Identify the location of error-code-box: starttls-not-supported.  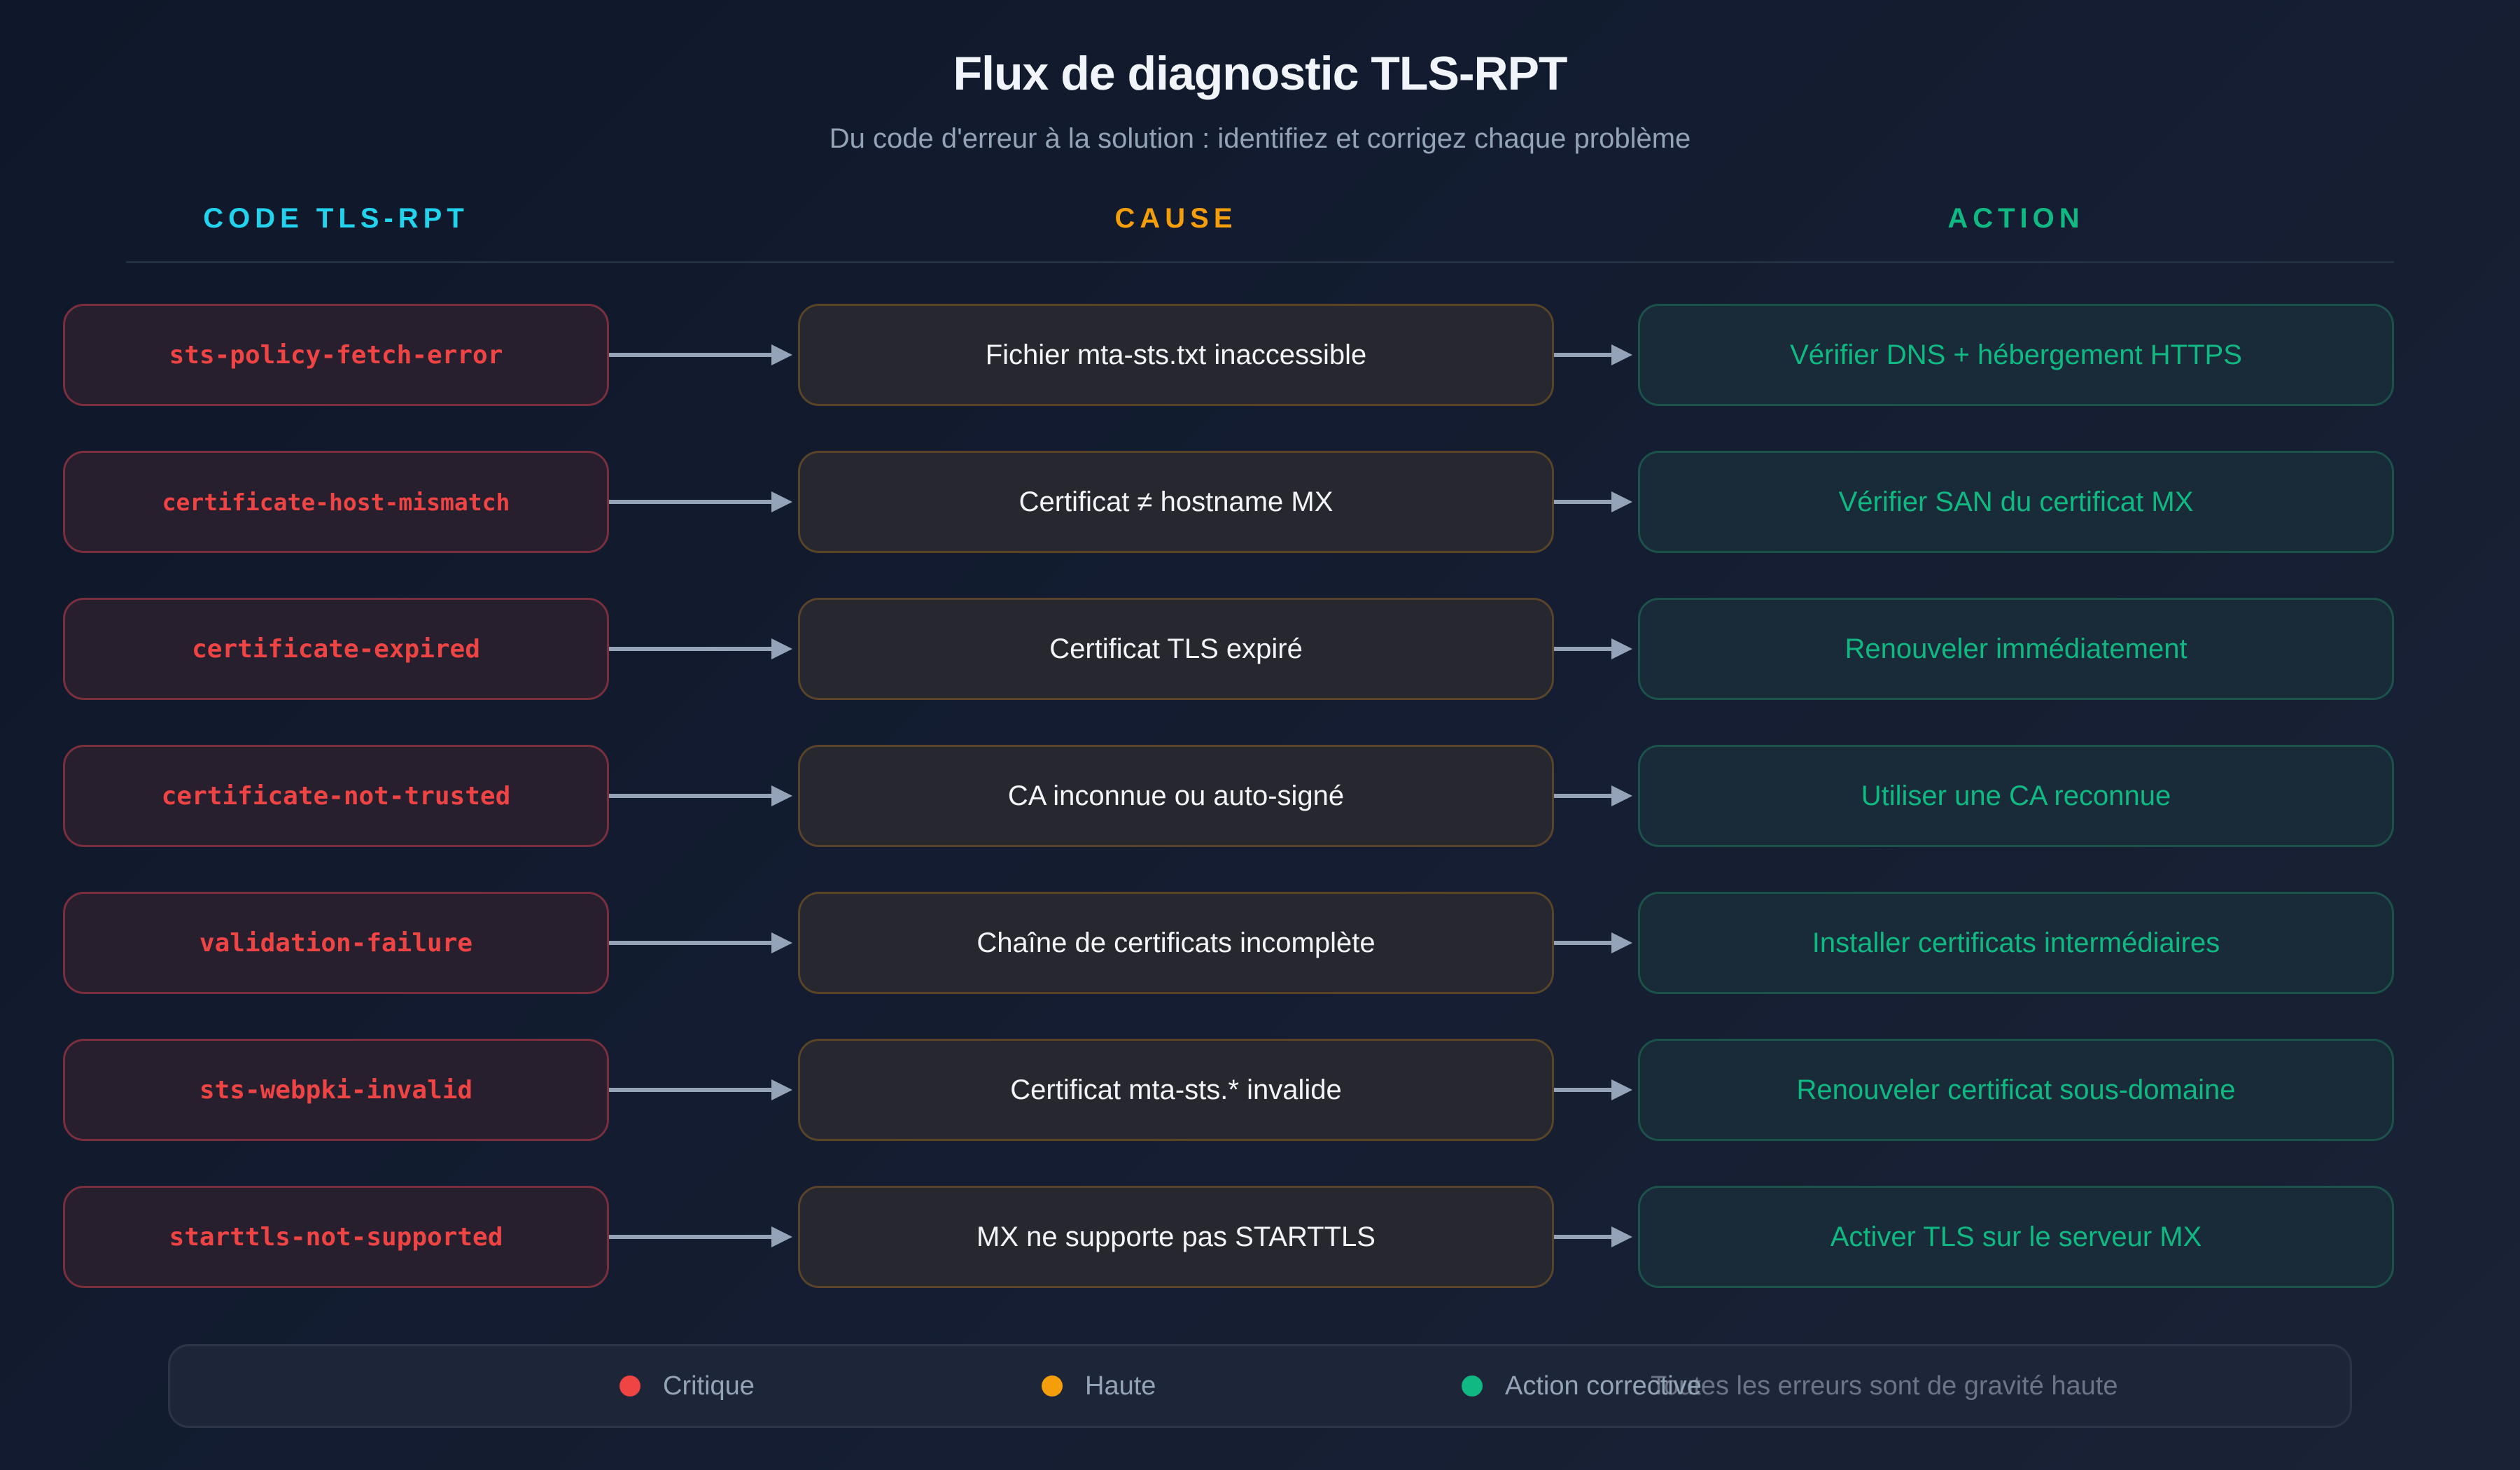
(336, 1237).